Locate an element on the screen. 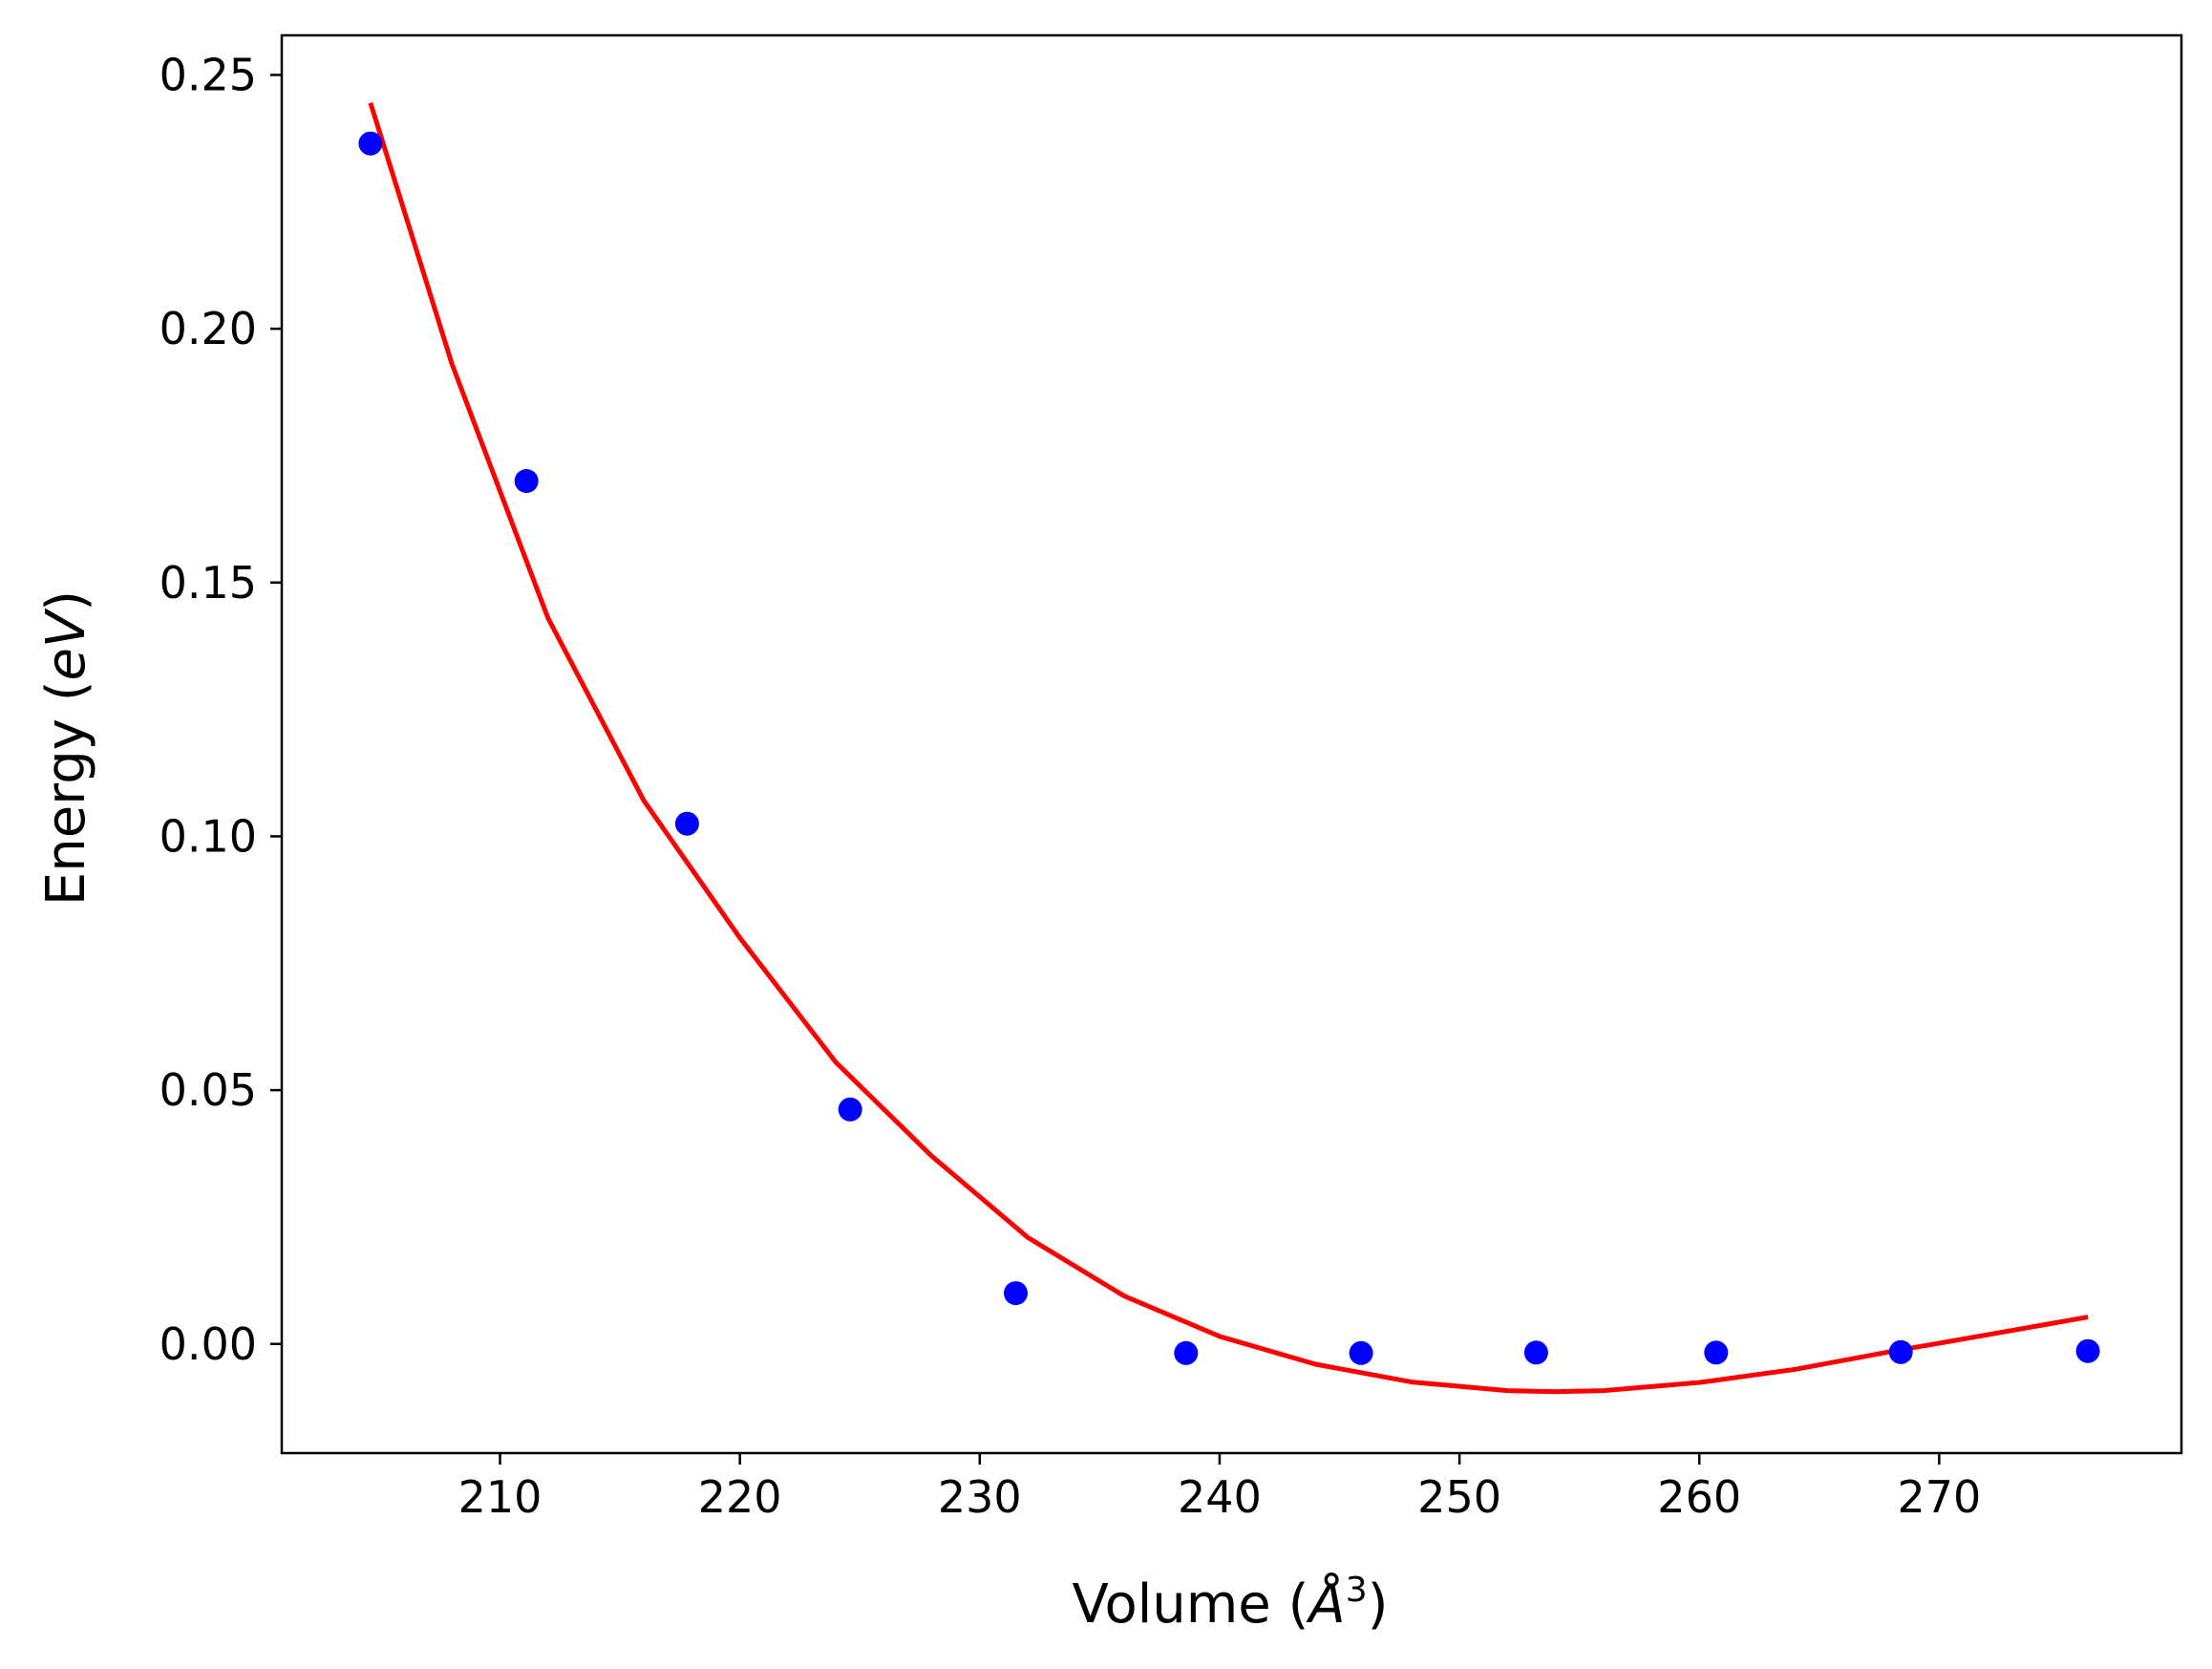 The image size is (2212, 1669). x-tick-label: 210 is located at coordinates (500, 1497).